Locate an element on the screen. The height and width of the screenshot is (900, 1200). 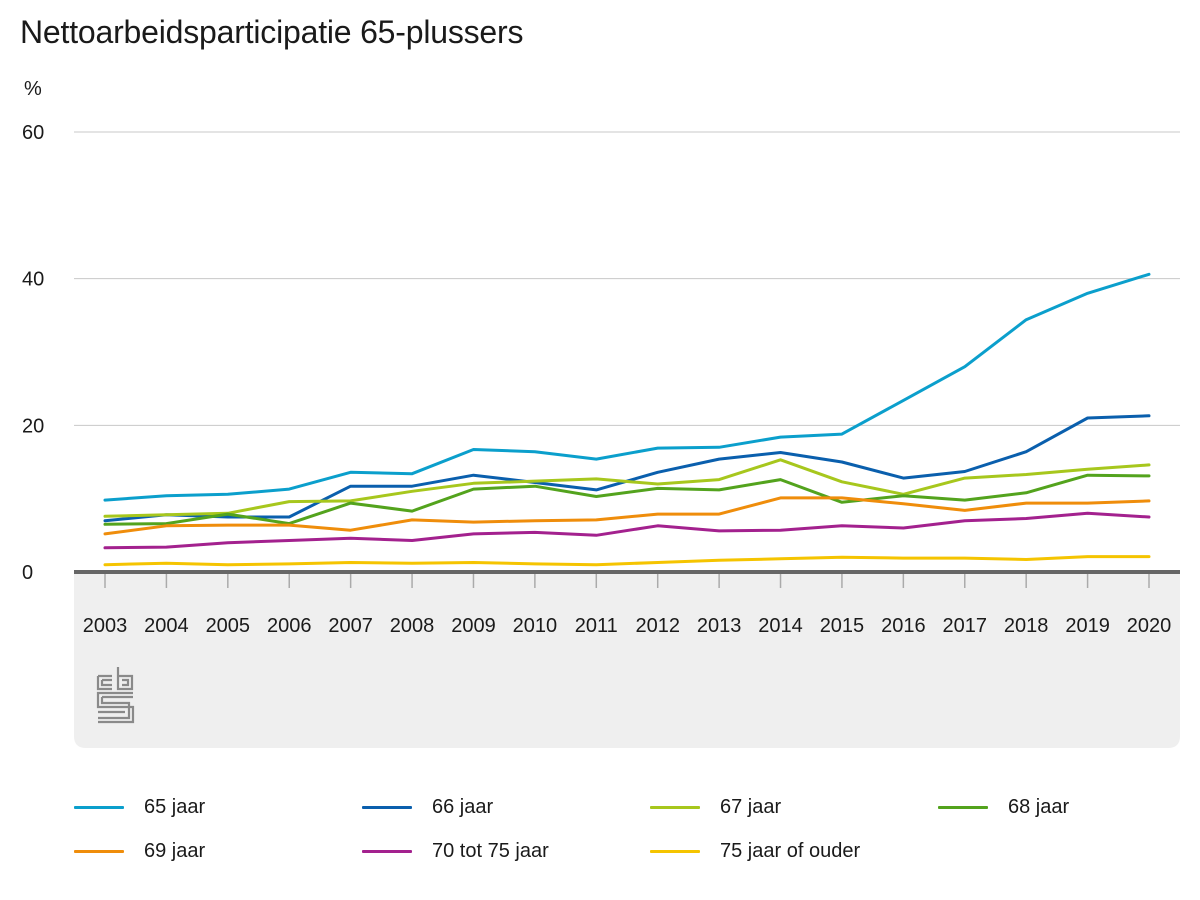
series-line-69-jaar is located at coordinates (627, 516).